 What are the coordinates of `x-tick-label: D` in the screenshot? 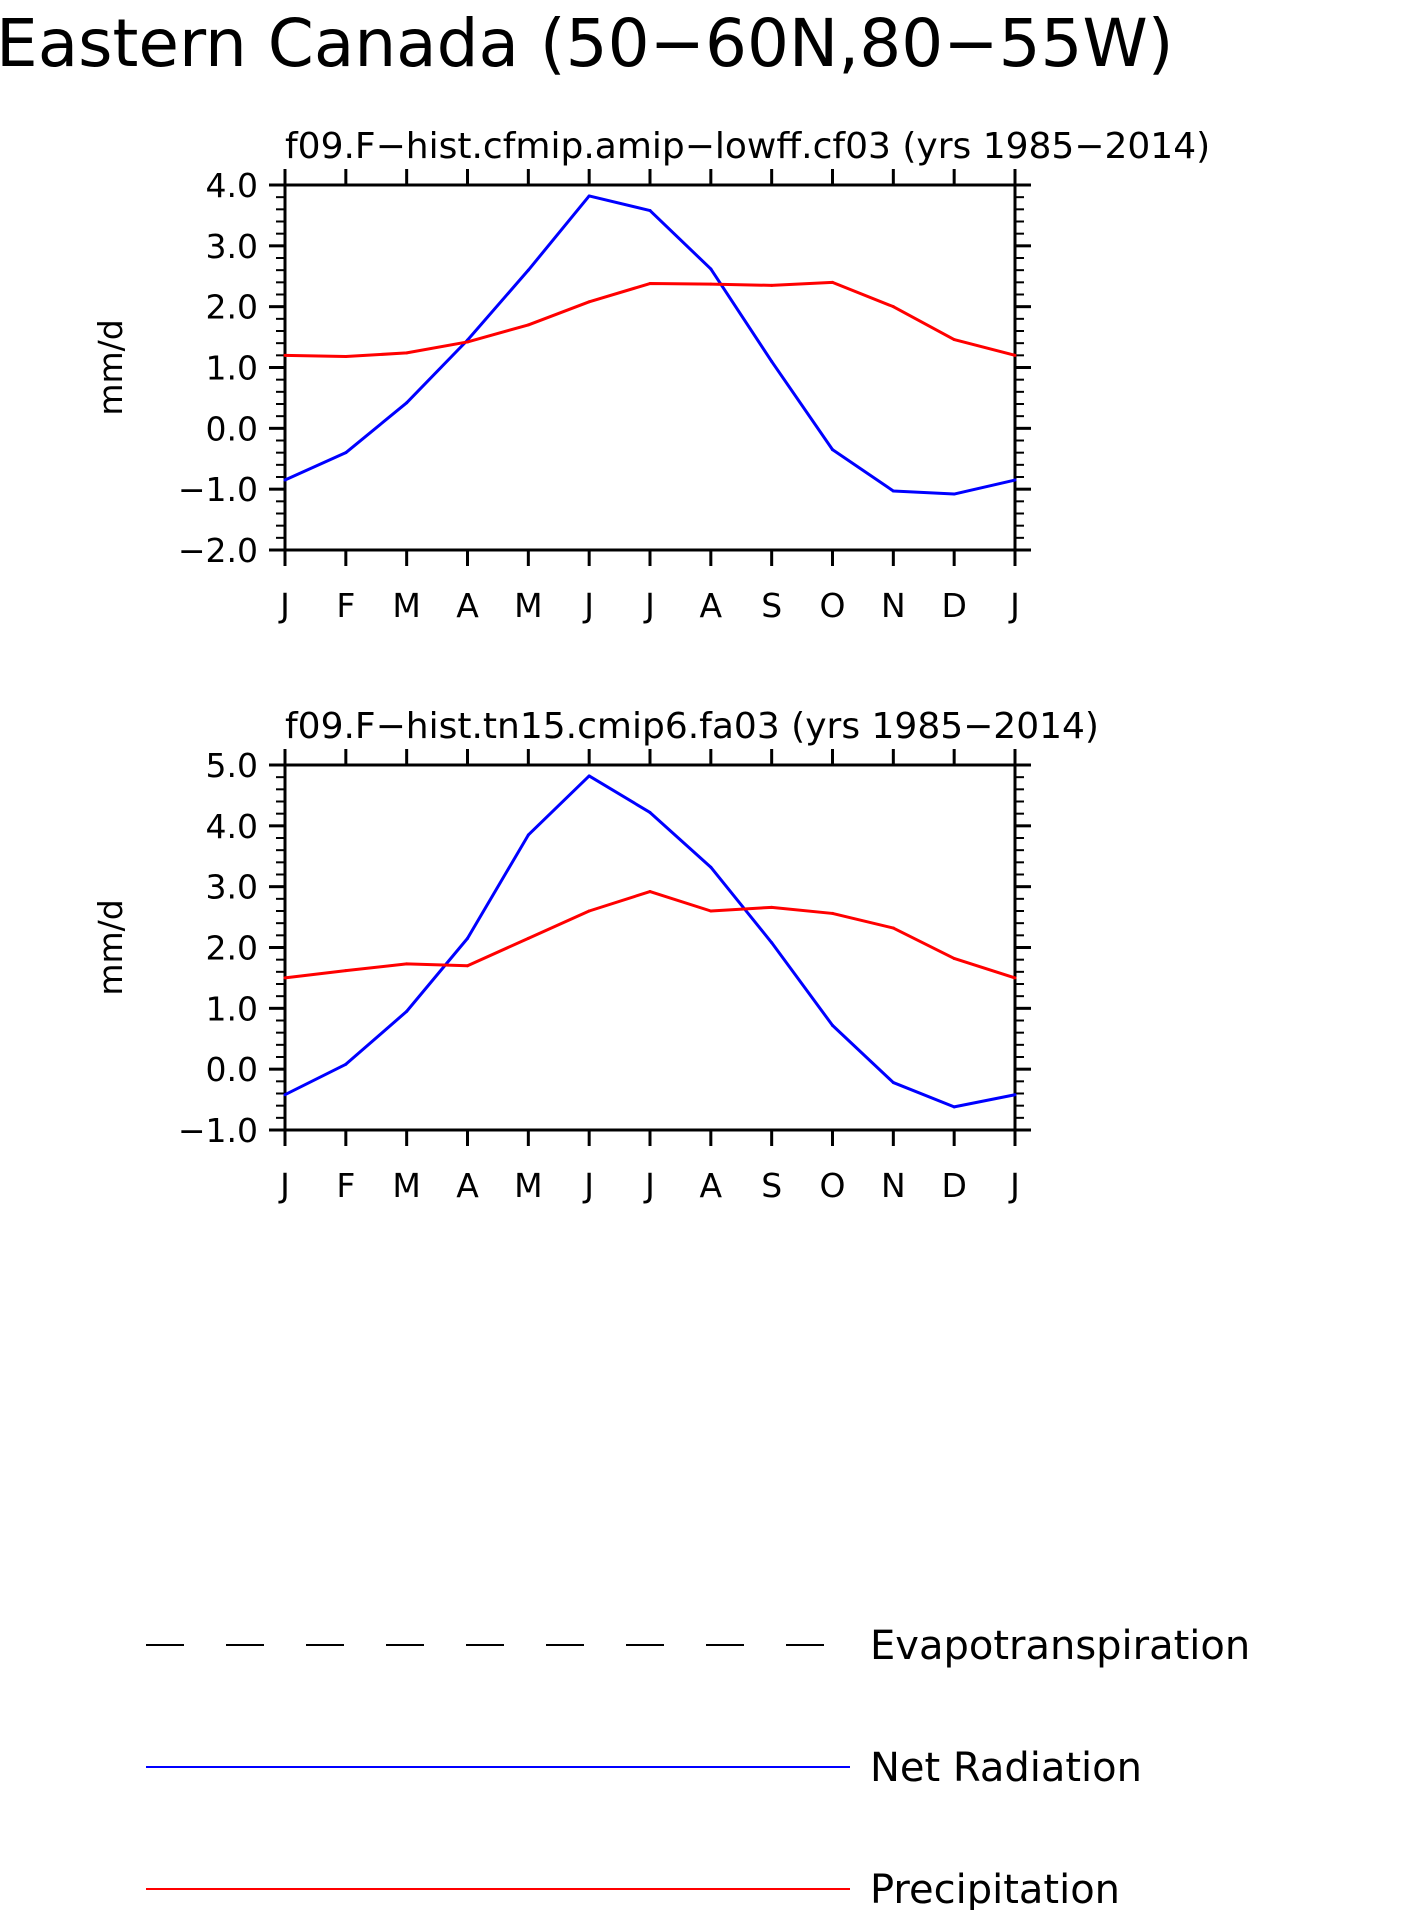 It's located at (953, 605).